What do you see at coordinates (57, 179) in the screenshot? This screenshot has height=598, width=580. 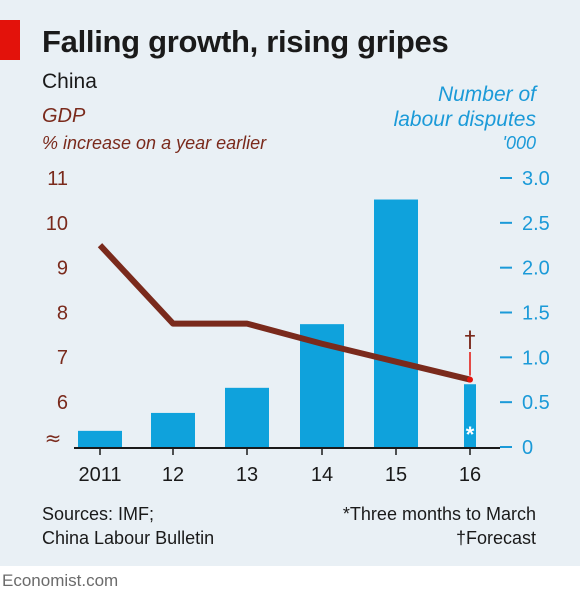 I see `left-tick-label: 11` at bounding box center [57, 179].